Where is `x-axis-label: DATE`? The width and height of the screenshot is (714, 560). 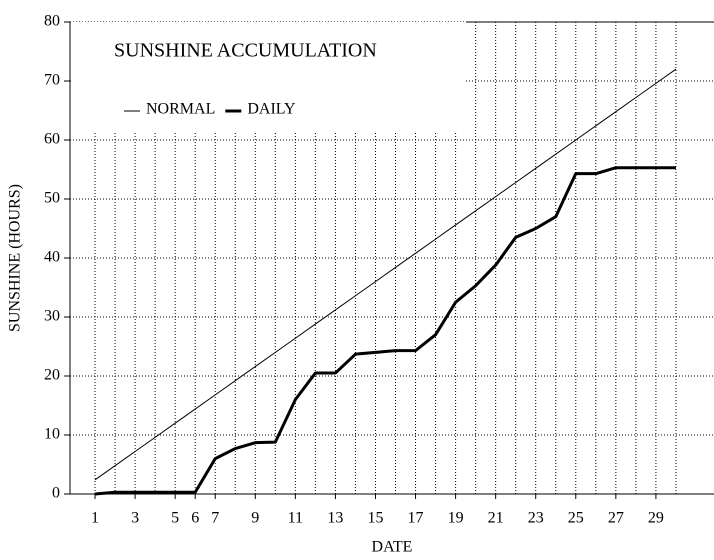 x-axis-label: DATE is located at coordinates (392, 547).